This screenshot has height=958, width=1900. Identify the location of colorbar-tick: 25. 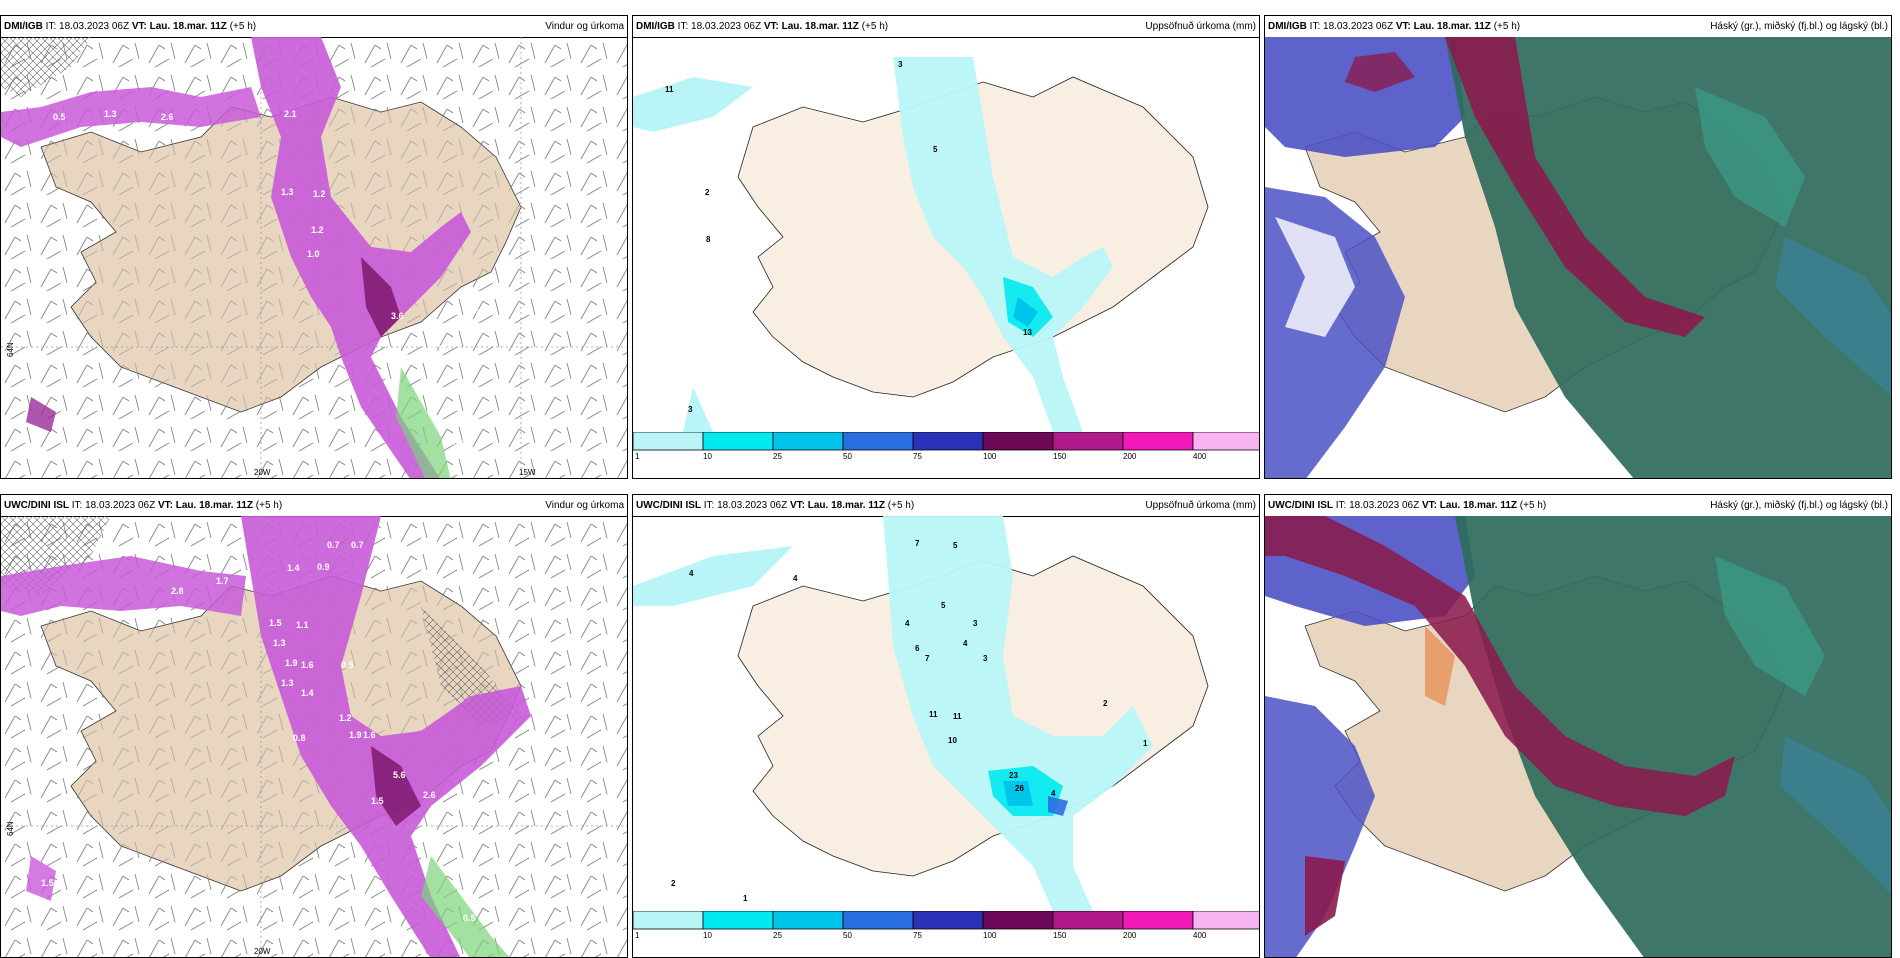
(777, 456).